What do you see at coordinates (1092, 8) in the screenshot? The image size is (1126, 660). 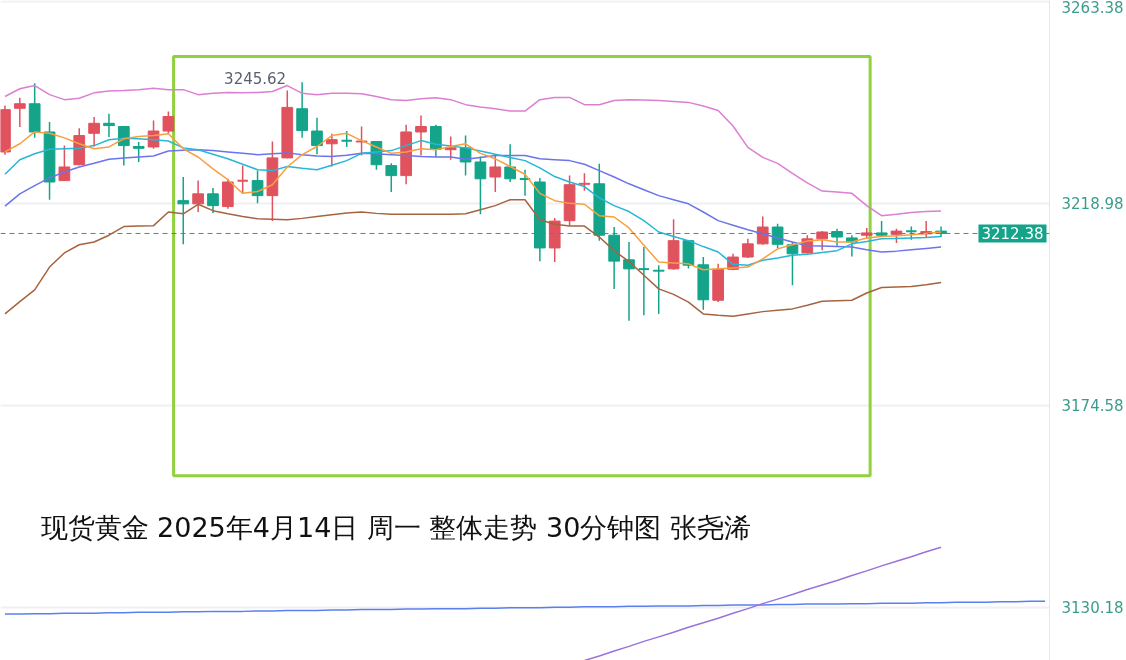 I see `y-tick-label: 3263.38` at bounding box center [1092, 8].